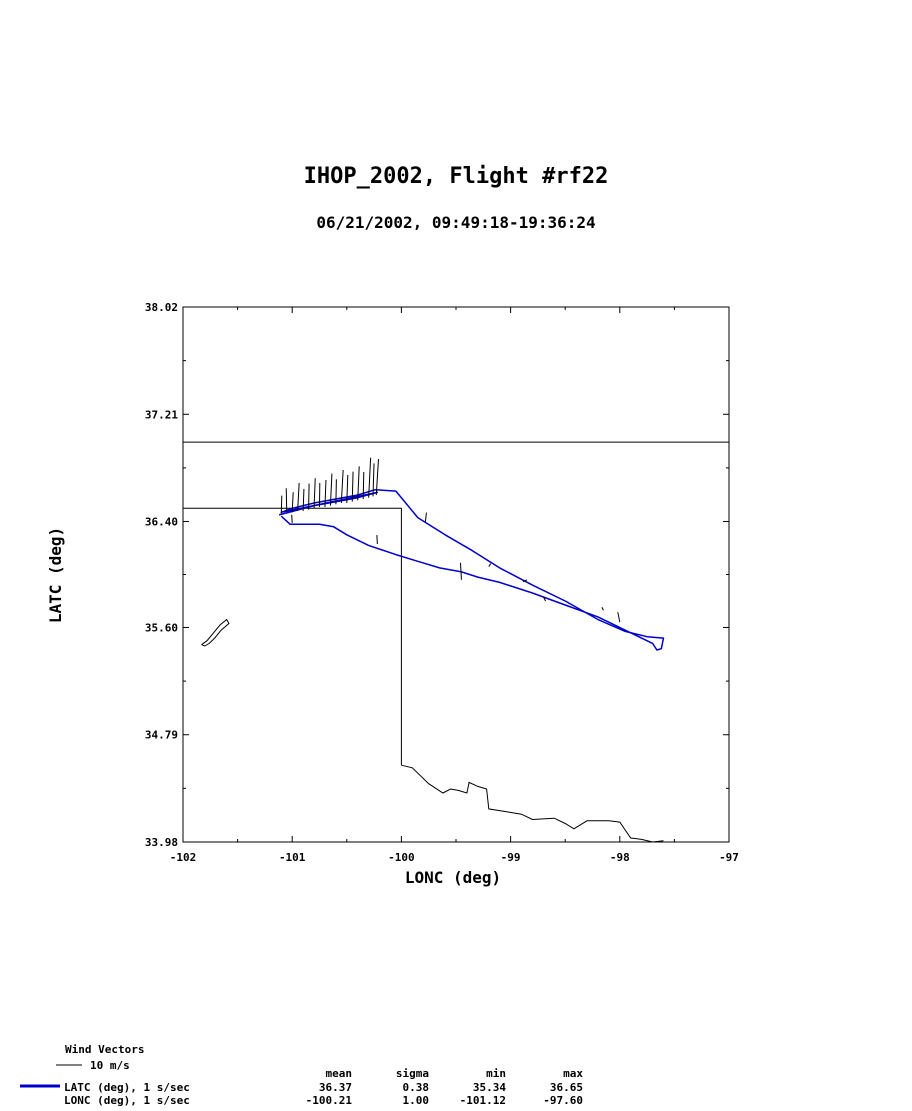 The height and width of the screenshot is (1111, 912). Describe the element at coordinates (292, 636) in the screenshot. I see `state-boundary` at that location.